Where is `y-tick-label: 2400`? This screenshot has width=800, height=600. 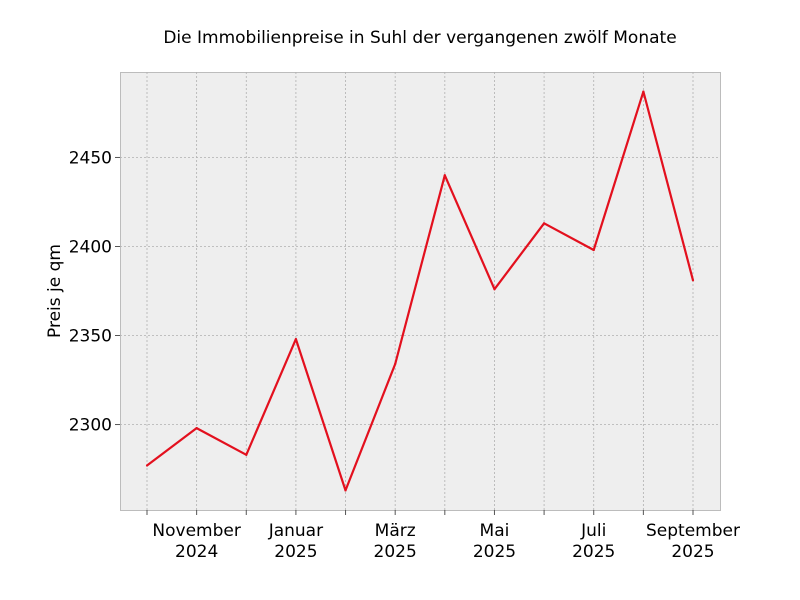 y-tick-label: 2400 is located at coordinates (90, 247).